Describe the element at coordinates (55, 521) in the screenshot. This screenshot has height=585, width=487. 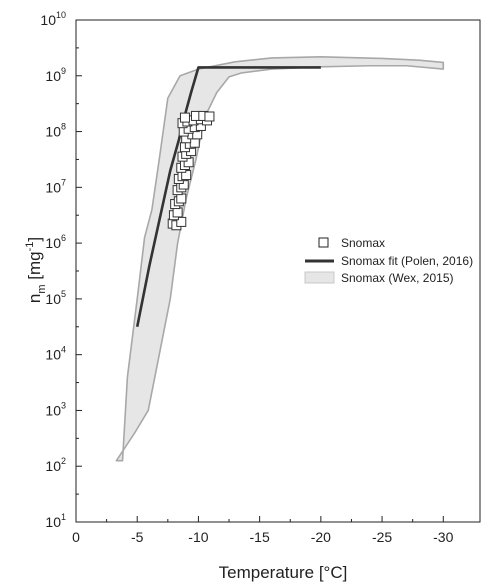
I see `y-tick-label: 10¹` at that location.